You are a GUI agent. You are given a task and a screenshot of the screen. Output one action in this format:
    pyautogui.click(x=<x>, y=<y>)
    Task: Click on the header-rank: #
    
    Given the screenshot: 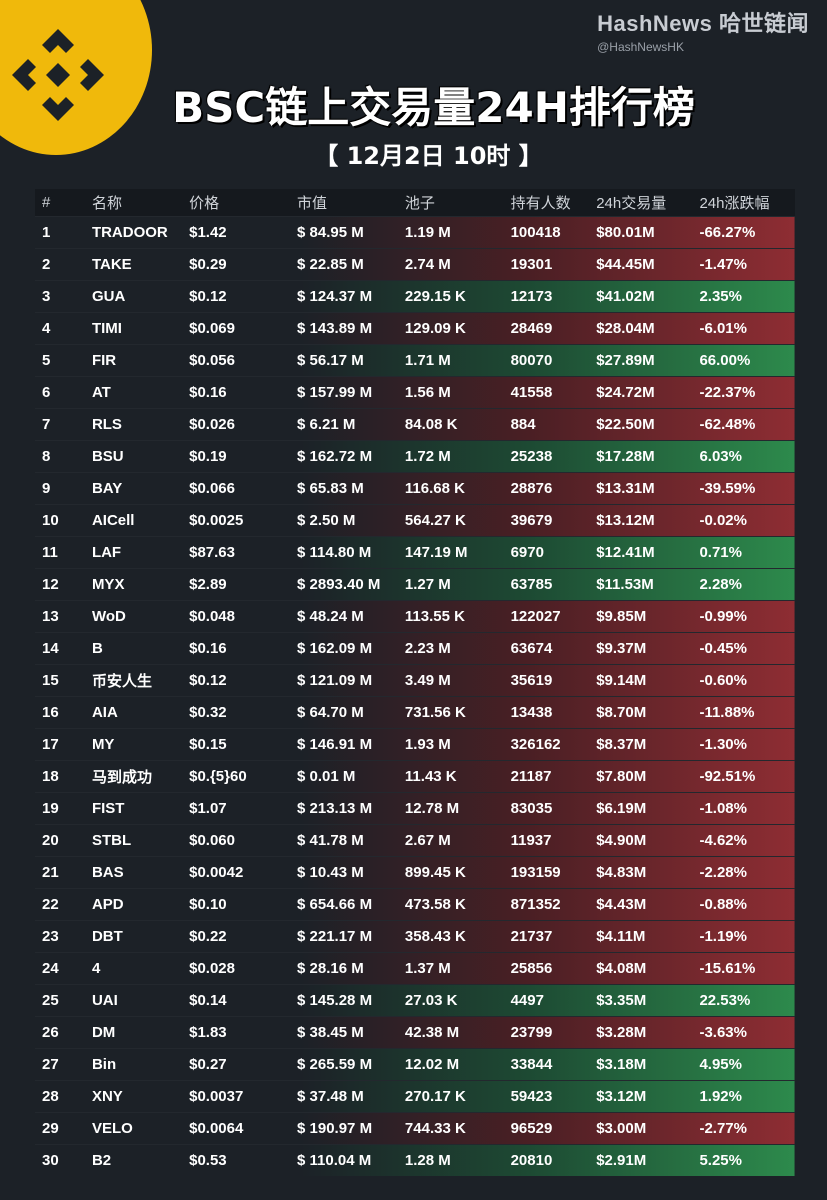 What is the action you would take?
    pyautogui.click(x=60, y=203)
    